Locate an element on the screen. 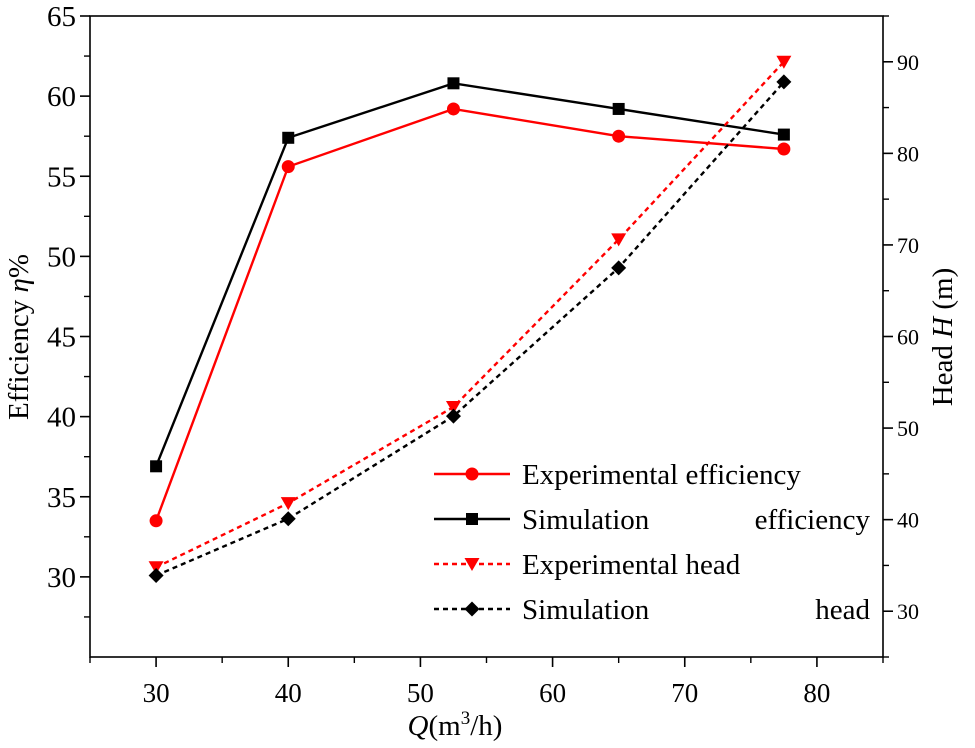  x-tick-label: 80 is located at coordinates (816, 693).